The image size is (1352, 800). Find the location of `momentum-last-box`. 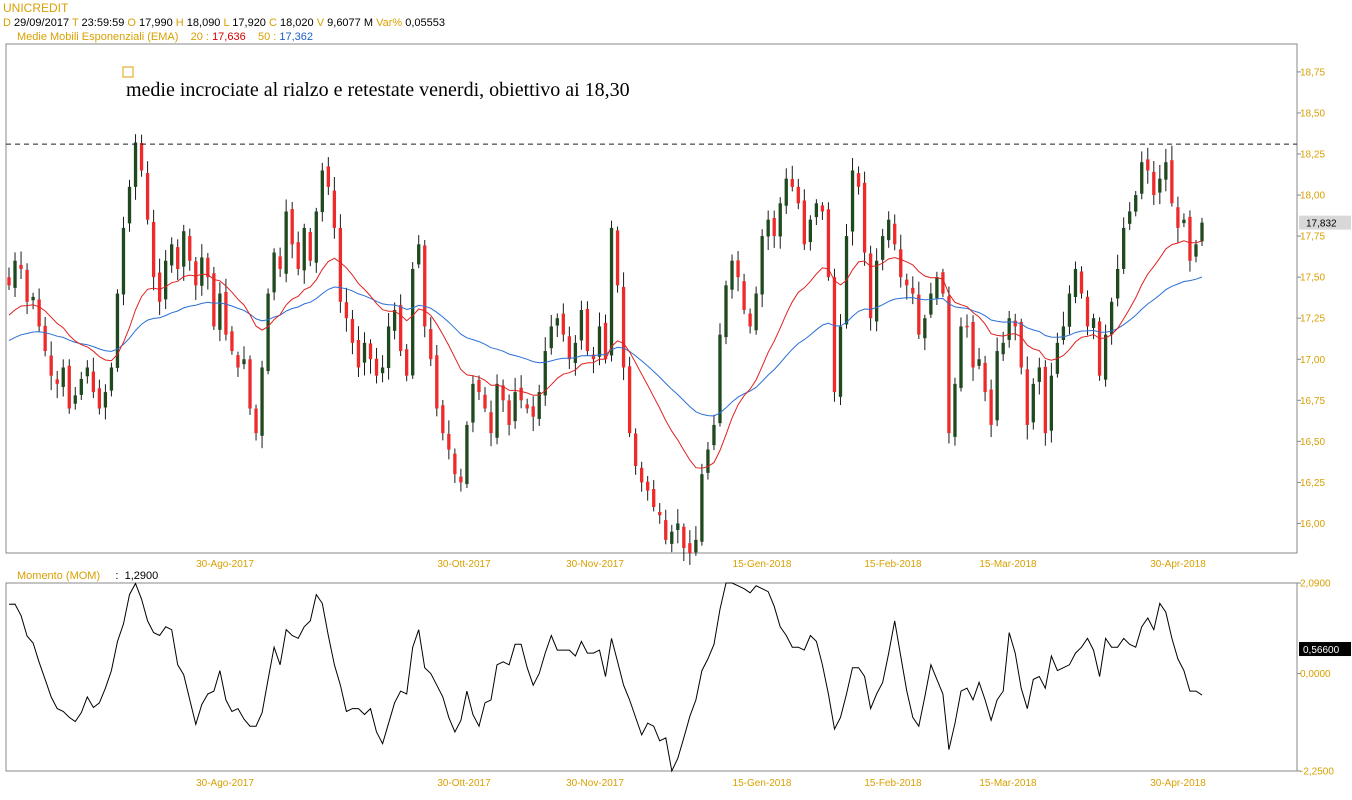

momentum-last-box is located at coordinates (1325, 649).